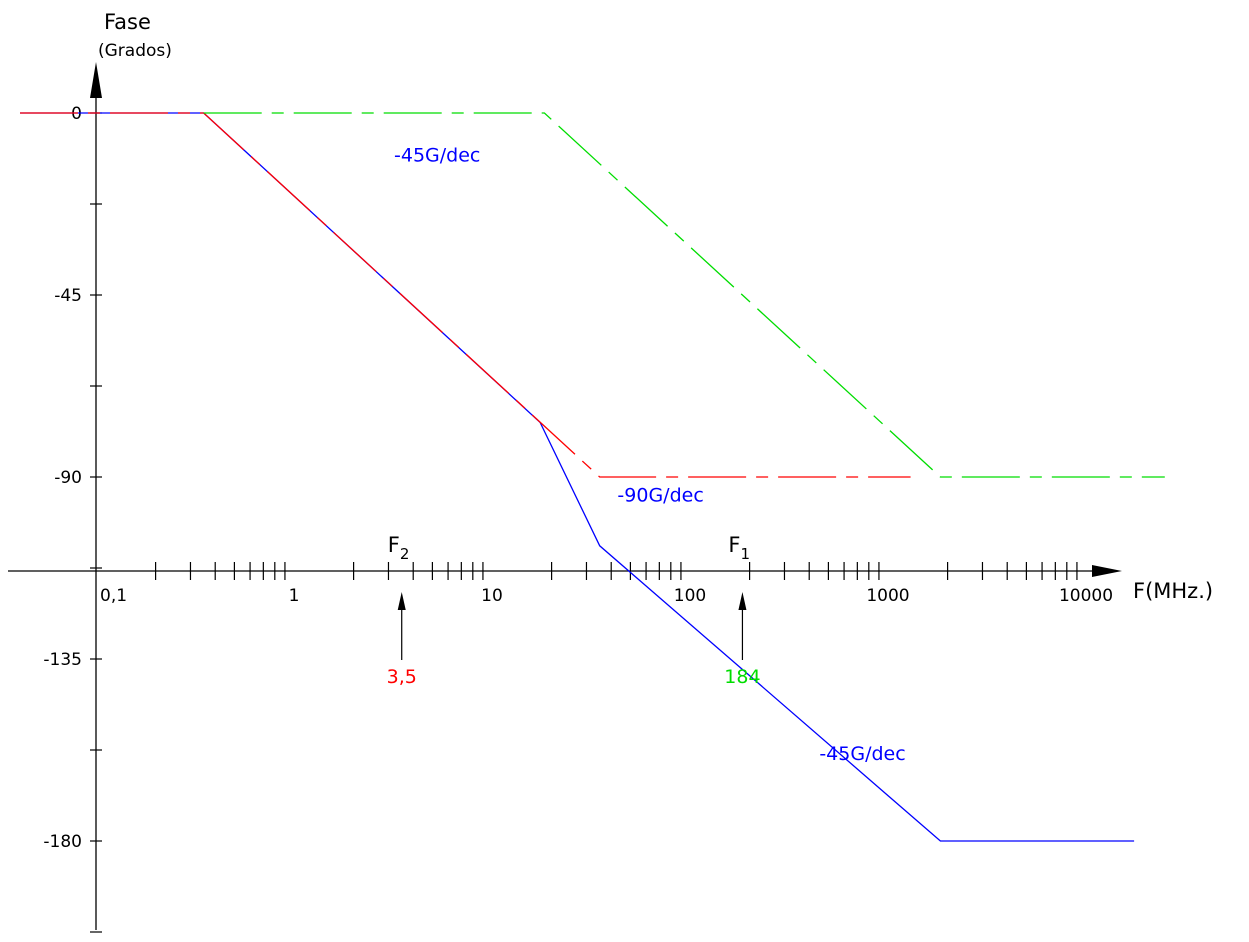  What do you see at coordinates (660, 495) in the screenshot?
I see `slope-annotation: -90G/dec` at bounding box center [660, 495].